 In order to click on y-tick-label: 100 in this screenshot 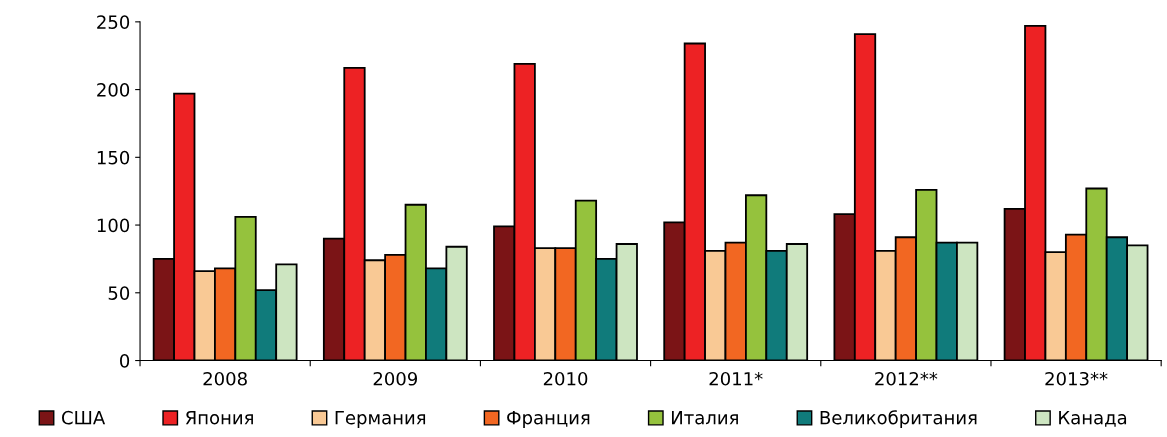, I will do `click(113, 225)`.